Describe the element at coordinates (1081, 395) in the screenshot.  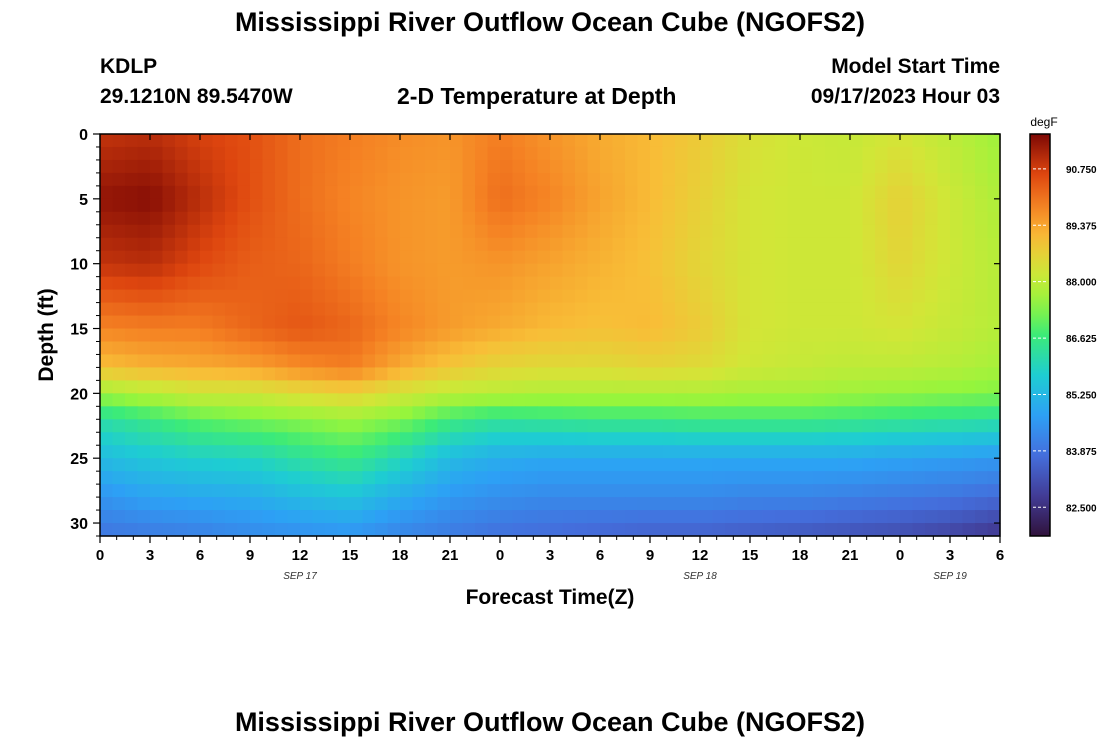
I see `colorbar-tick-label: 85.250` at that location.